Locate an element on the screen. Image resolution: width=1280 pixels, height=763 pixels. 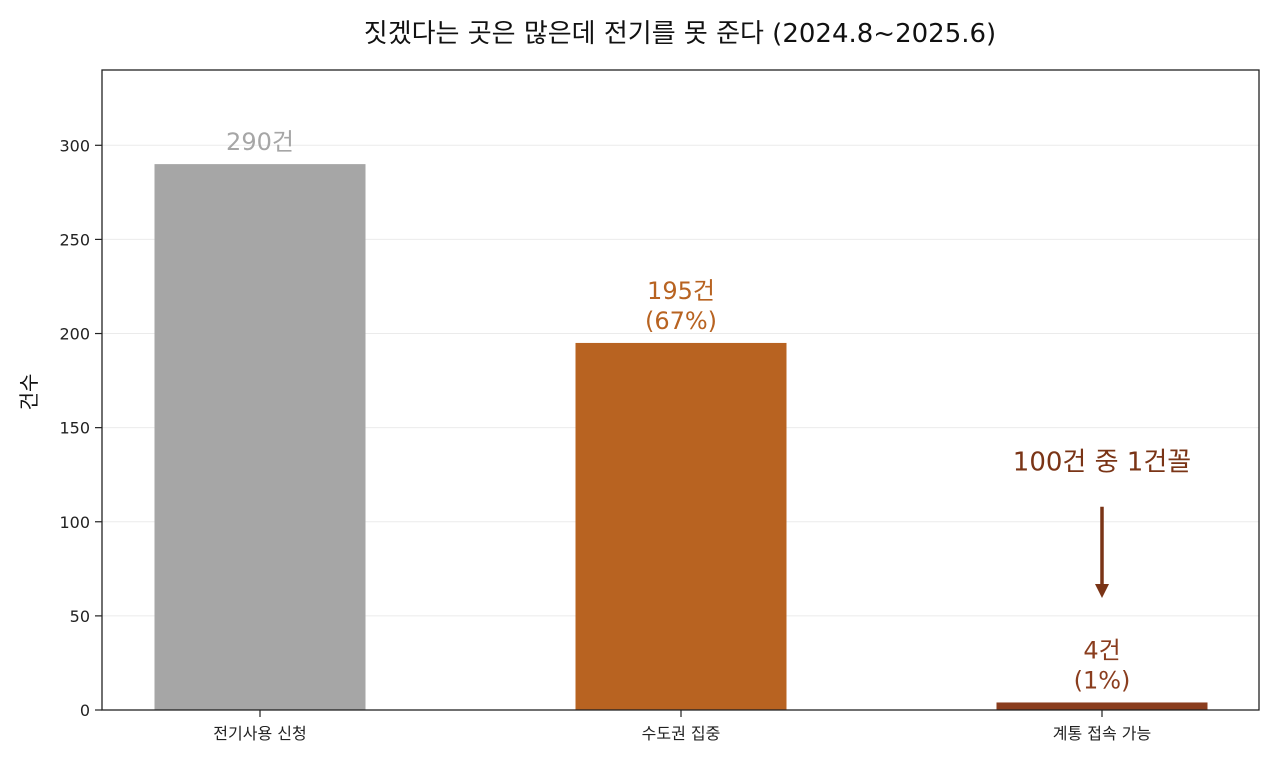
data-label: 195건 is located at coordinates (681, 291).